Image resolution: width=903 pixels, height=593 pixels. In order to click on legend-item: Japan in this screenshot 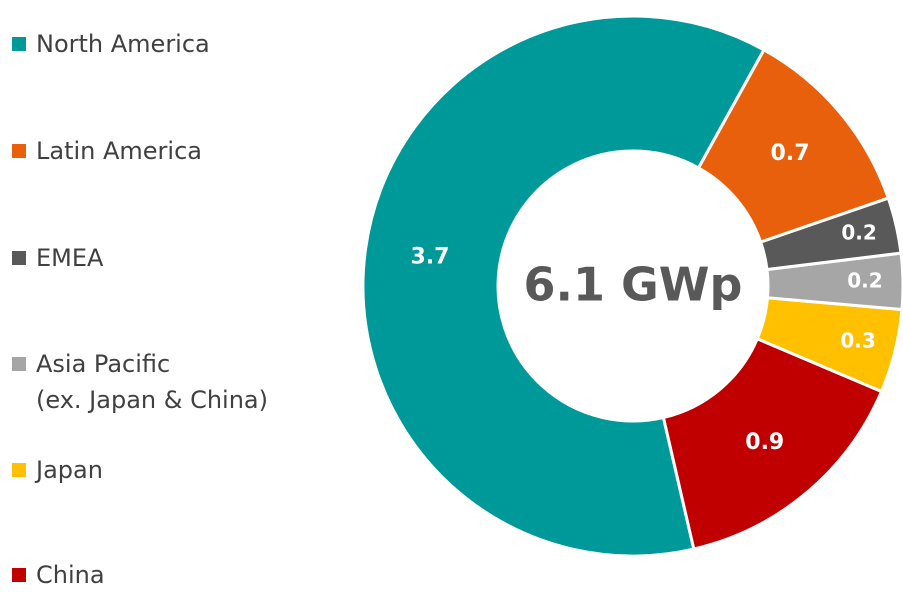, I will do `click(57, 470)`.